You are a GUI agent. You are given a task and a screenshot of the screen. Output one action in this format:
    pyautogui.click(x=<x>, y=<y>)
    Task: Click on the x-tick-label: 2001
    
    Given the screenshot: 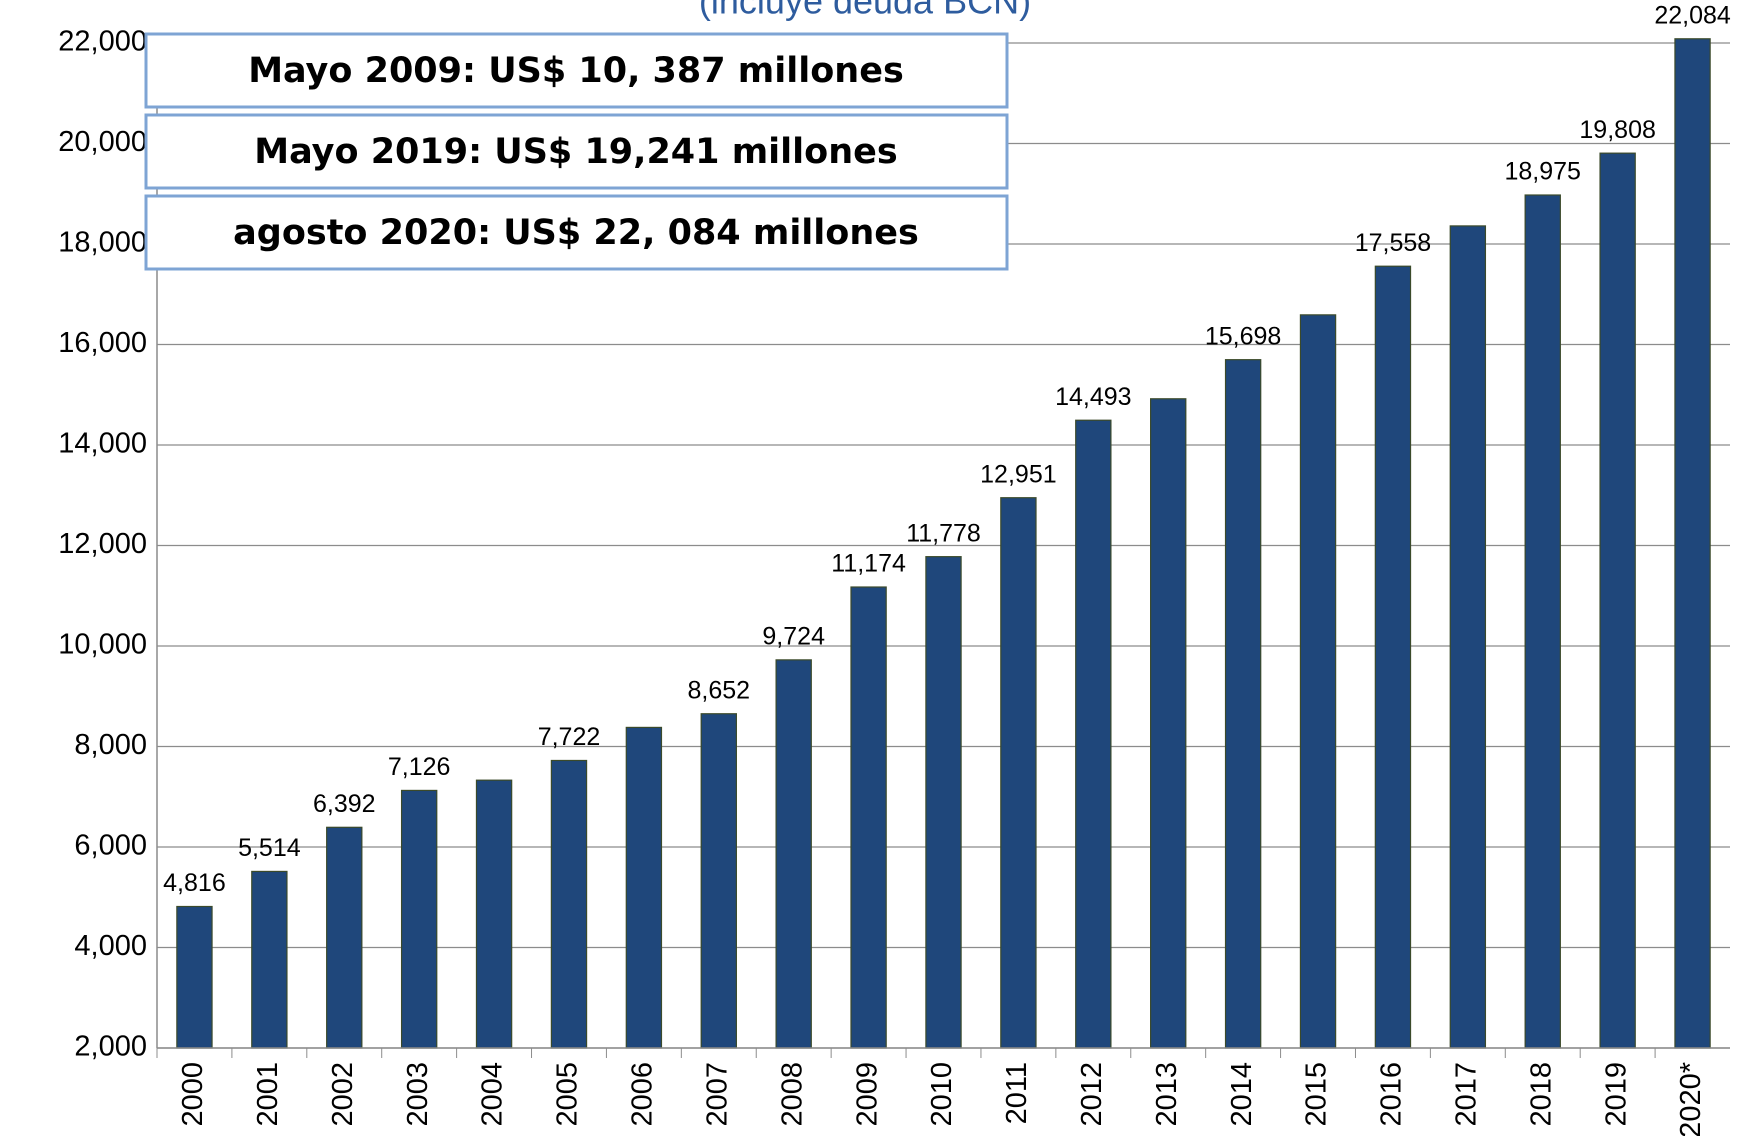 What is the action you would take?
    pyautogui.click(x=268, y=1094)
    